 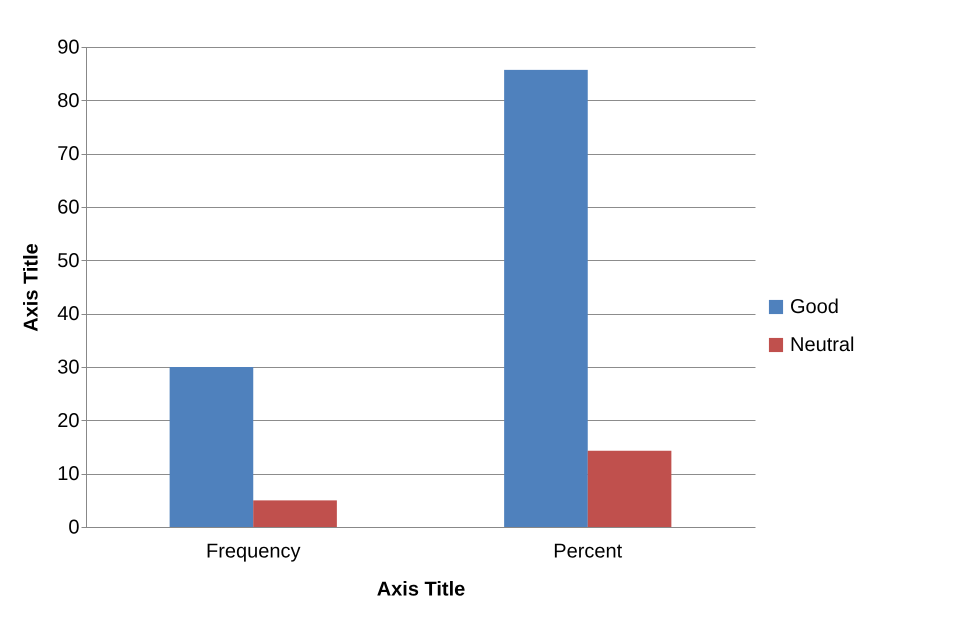 I want to click on y-tick-label: 70, so click(x=68, y=154).